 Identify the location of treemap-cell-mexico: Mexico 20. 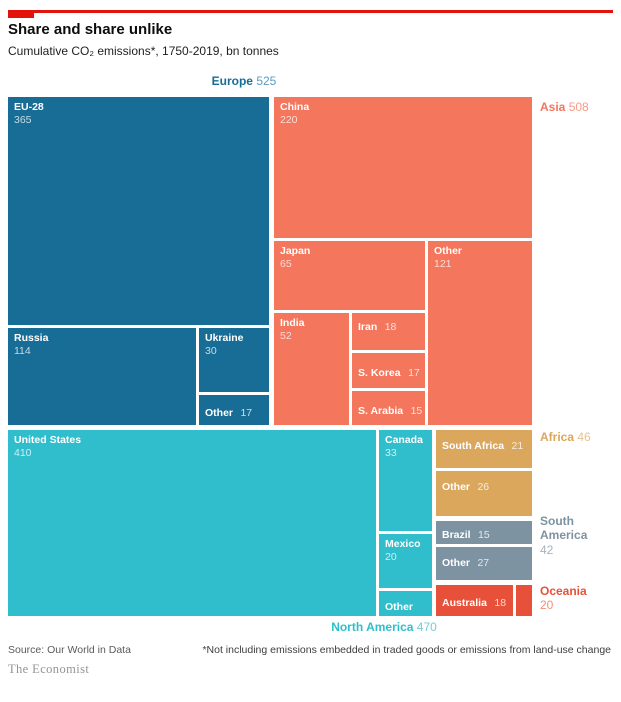
(405, 561).